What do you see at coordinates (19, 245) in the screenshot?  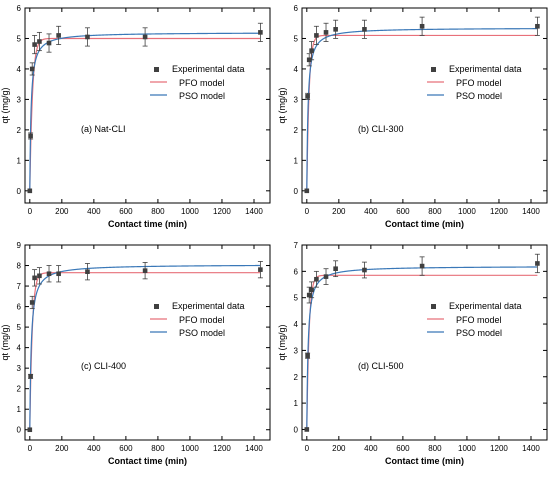 I see `y-tick-label: 9` at bounding box center [19, 245].